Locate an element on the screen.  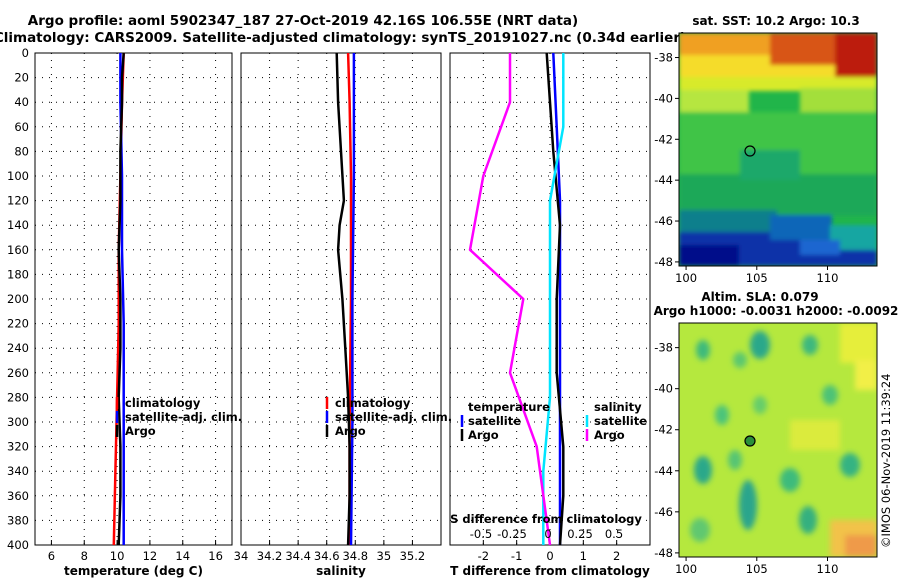
x-tick-label: 0 is located at coordinates (549, 556).